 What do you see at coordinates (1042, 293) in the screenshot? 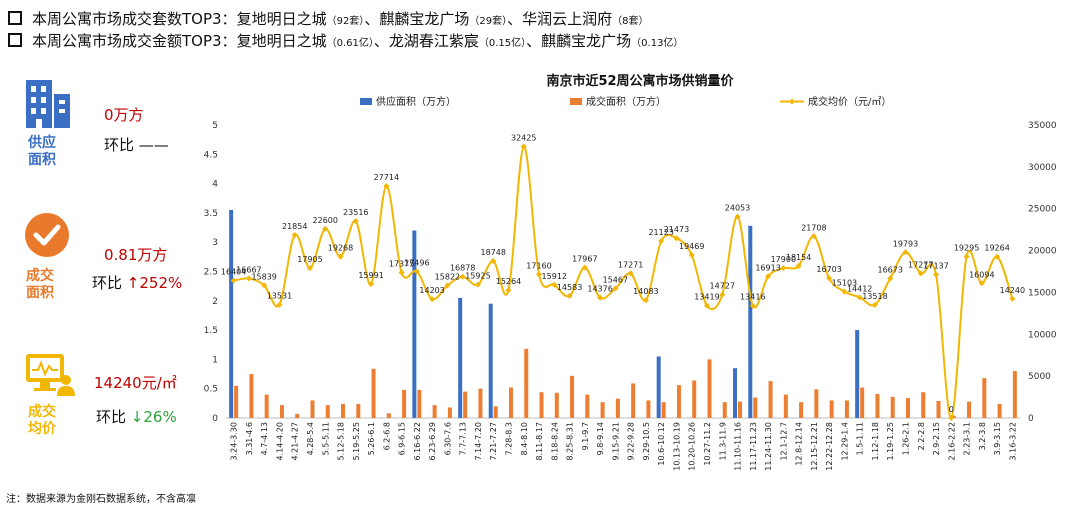
I see `y-right-tick-label: 15000` at bounding box center [1042, 293].